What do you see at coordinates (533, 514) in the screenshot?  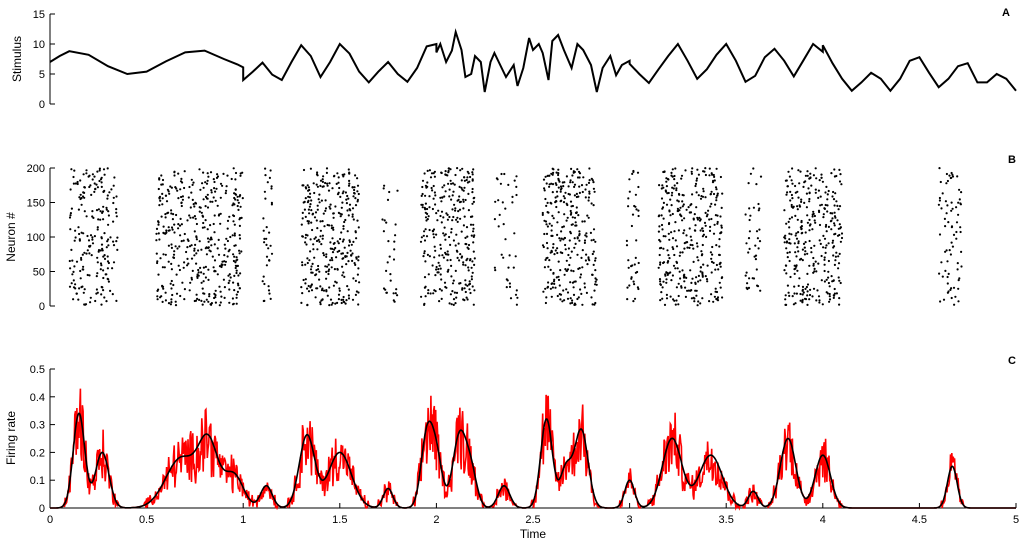 I see `panel-c-xticks: 0 0.5 1 1.5 2 2.5 3 3.5 4 4.5 5` at bounding box center [533, 514].